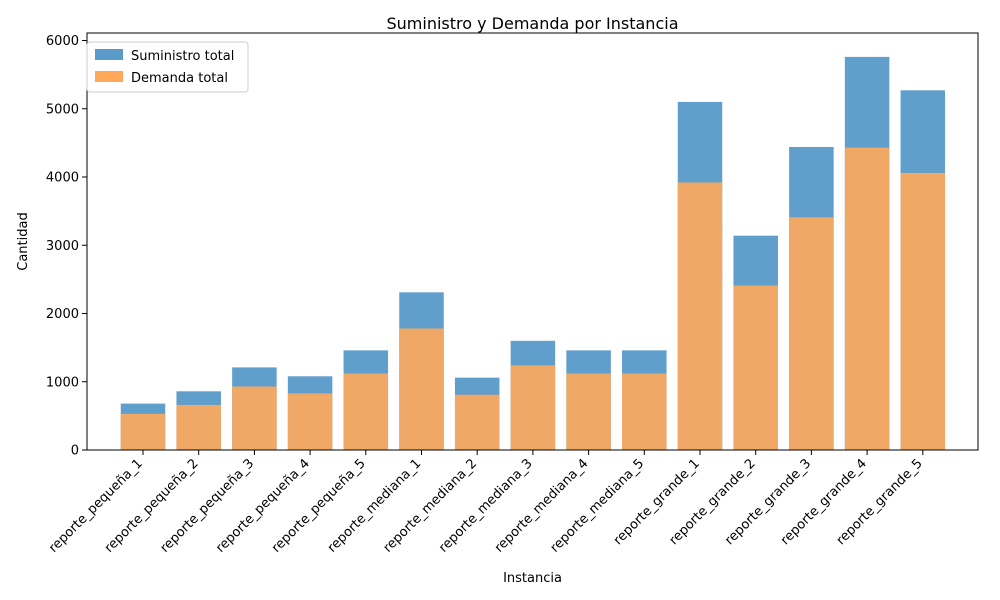 The image size is (1000, 600). Describe the element at coordinates (485, 505) in the screenshot. I see `x-tick-label: reporte_mediana_3` at that location.